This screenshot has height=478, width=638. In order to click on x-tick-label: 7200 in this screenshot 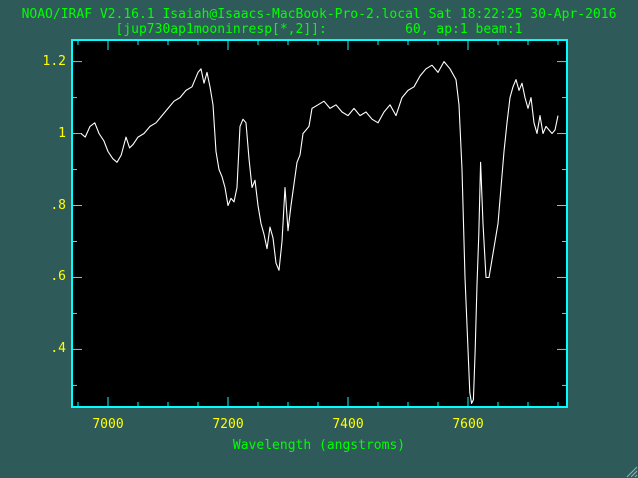, I will do `click(228, 424)`.